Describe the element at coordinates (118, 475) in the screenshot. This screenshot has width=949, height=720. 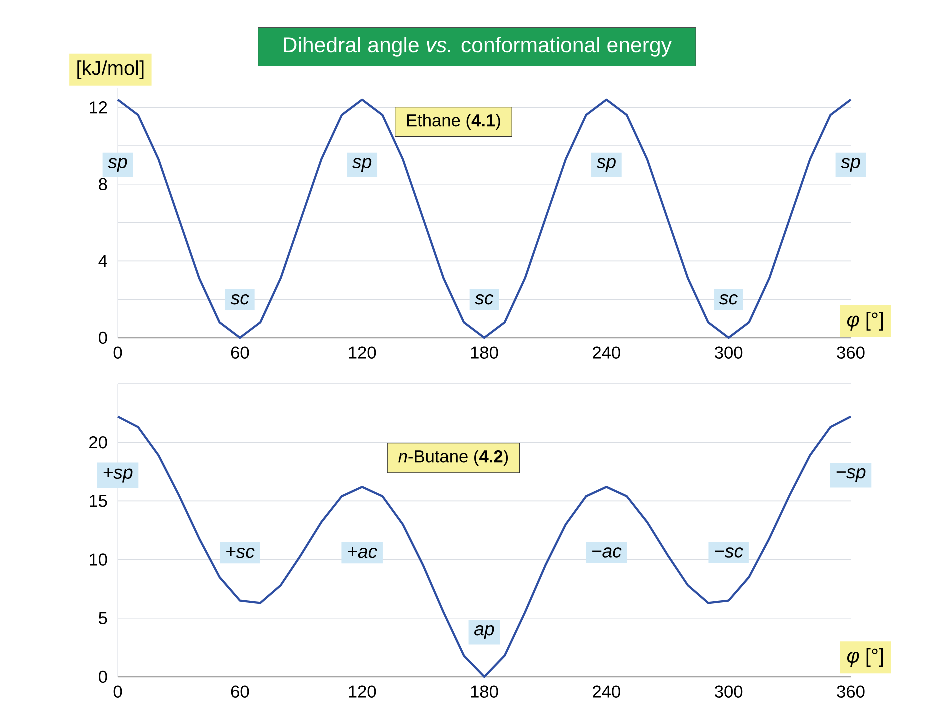
I see `annotation: +sp` at that location.